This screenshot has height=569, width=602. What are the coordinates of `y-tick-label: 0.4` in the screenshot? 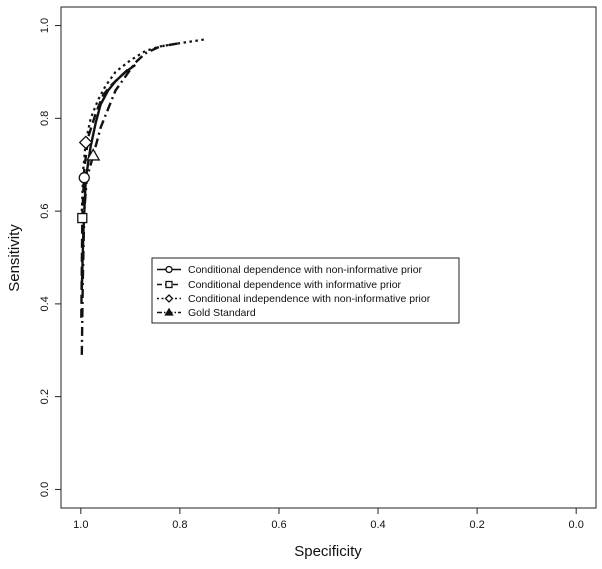 It's located at (45, 303).